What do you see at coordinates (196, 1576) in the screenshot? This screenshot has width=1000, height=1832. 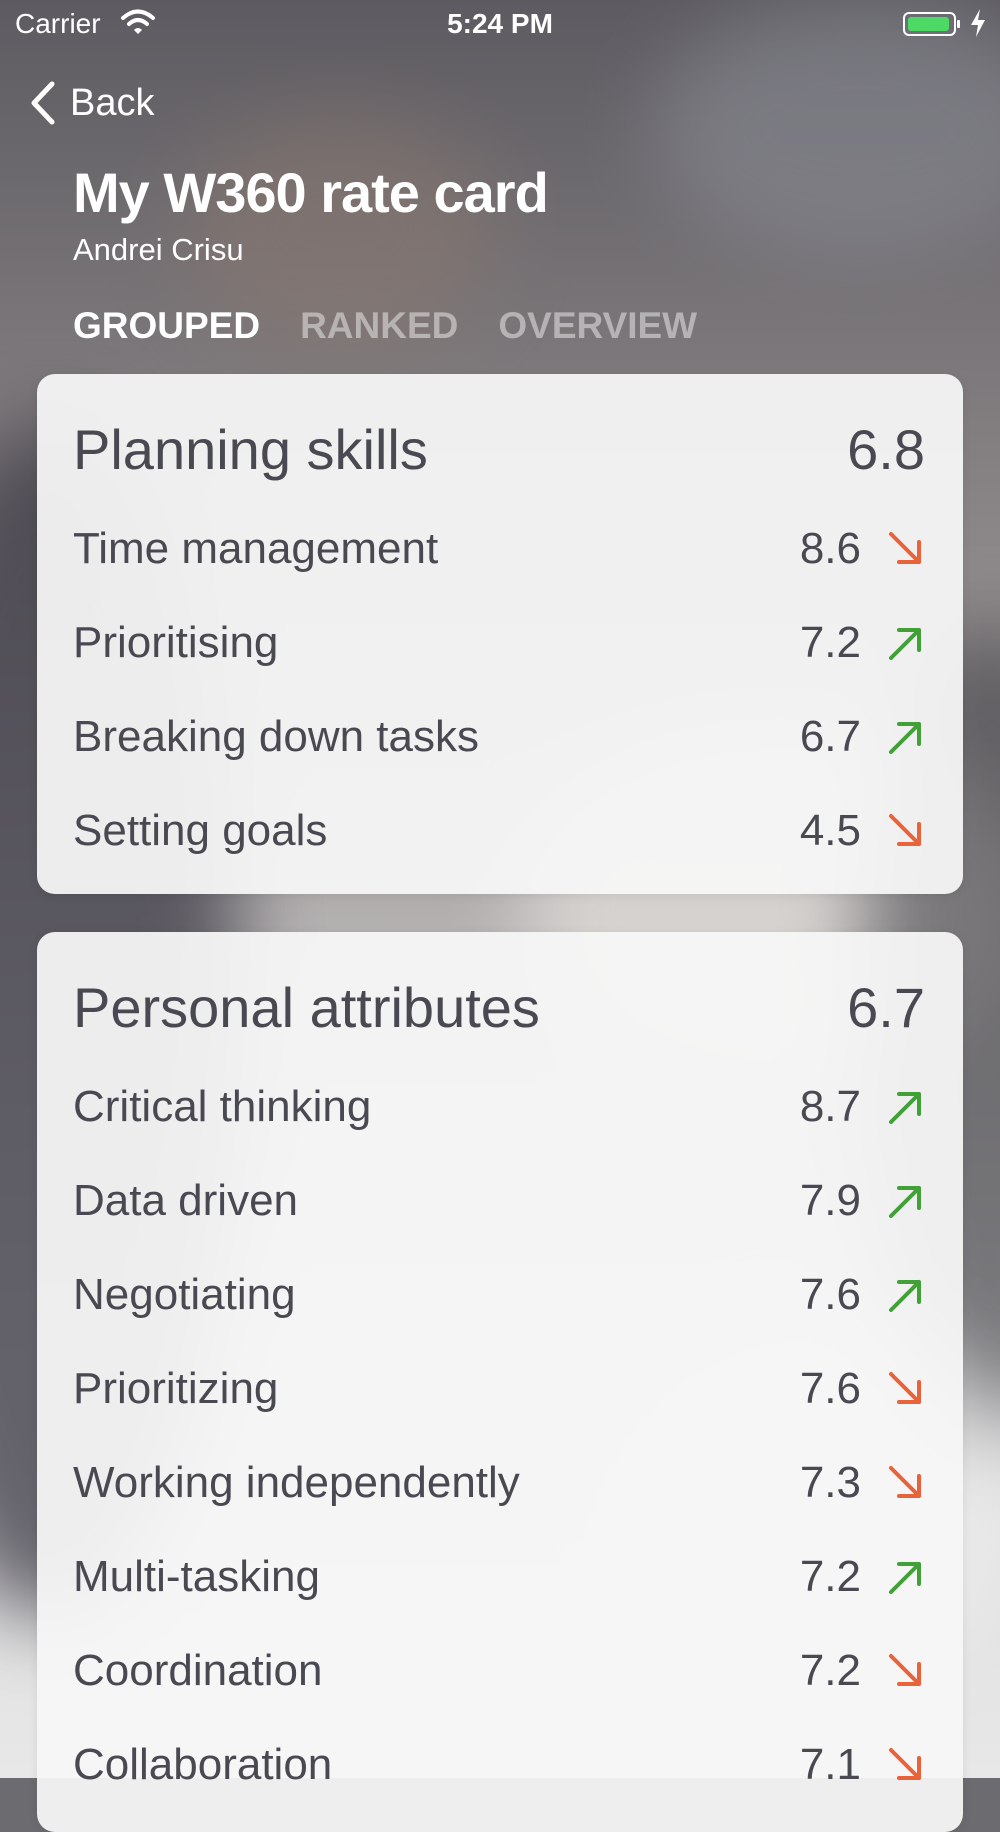 I see `skill-name: Multi-tasking` at bounding box center [196, 1576].